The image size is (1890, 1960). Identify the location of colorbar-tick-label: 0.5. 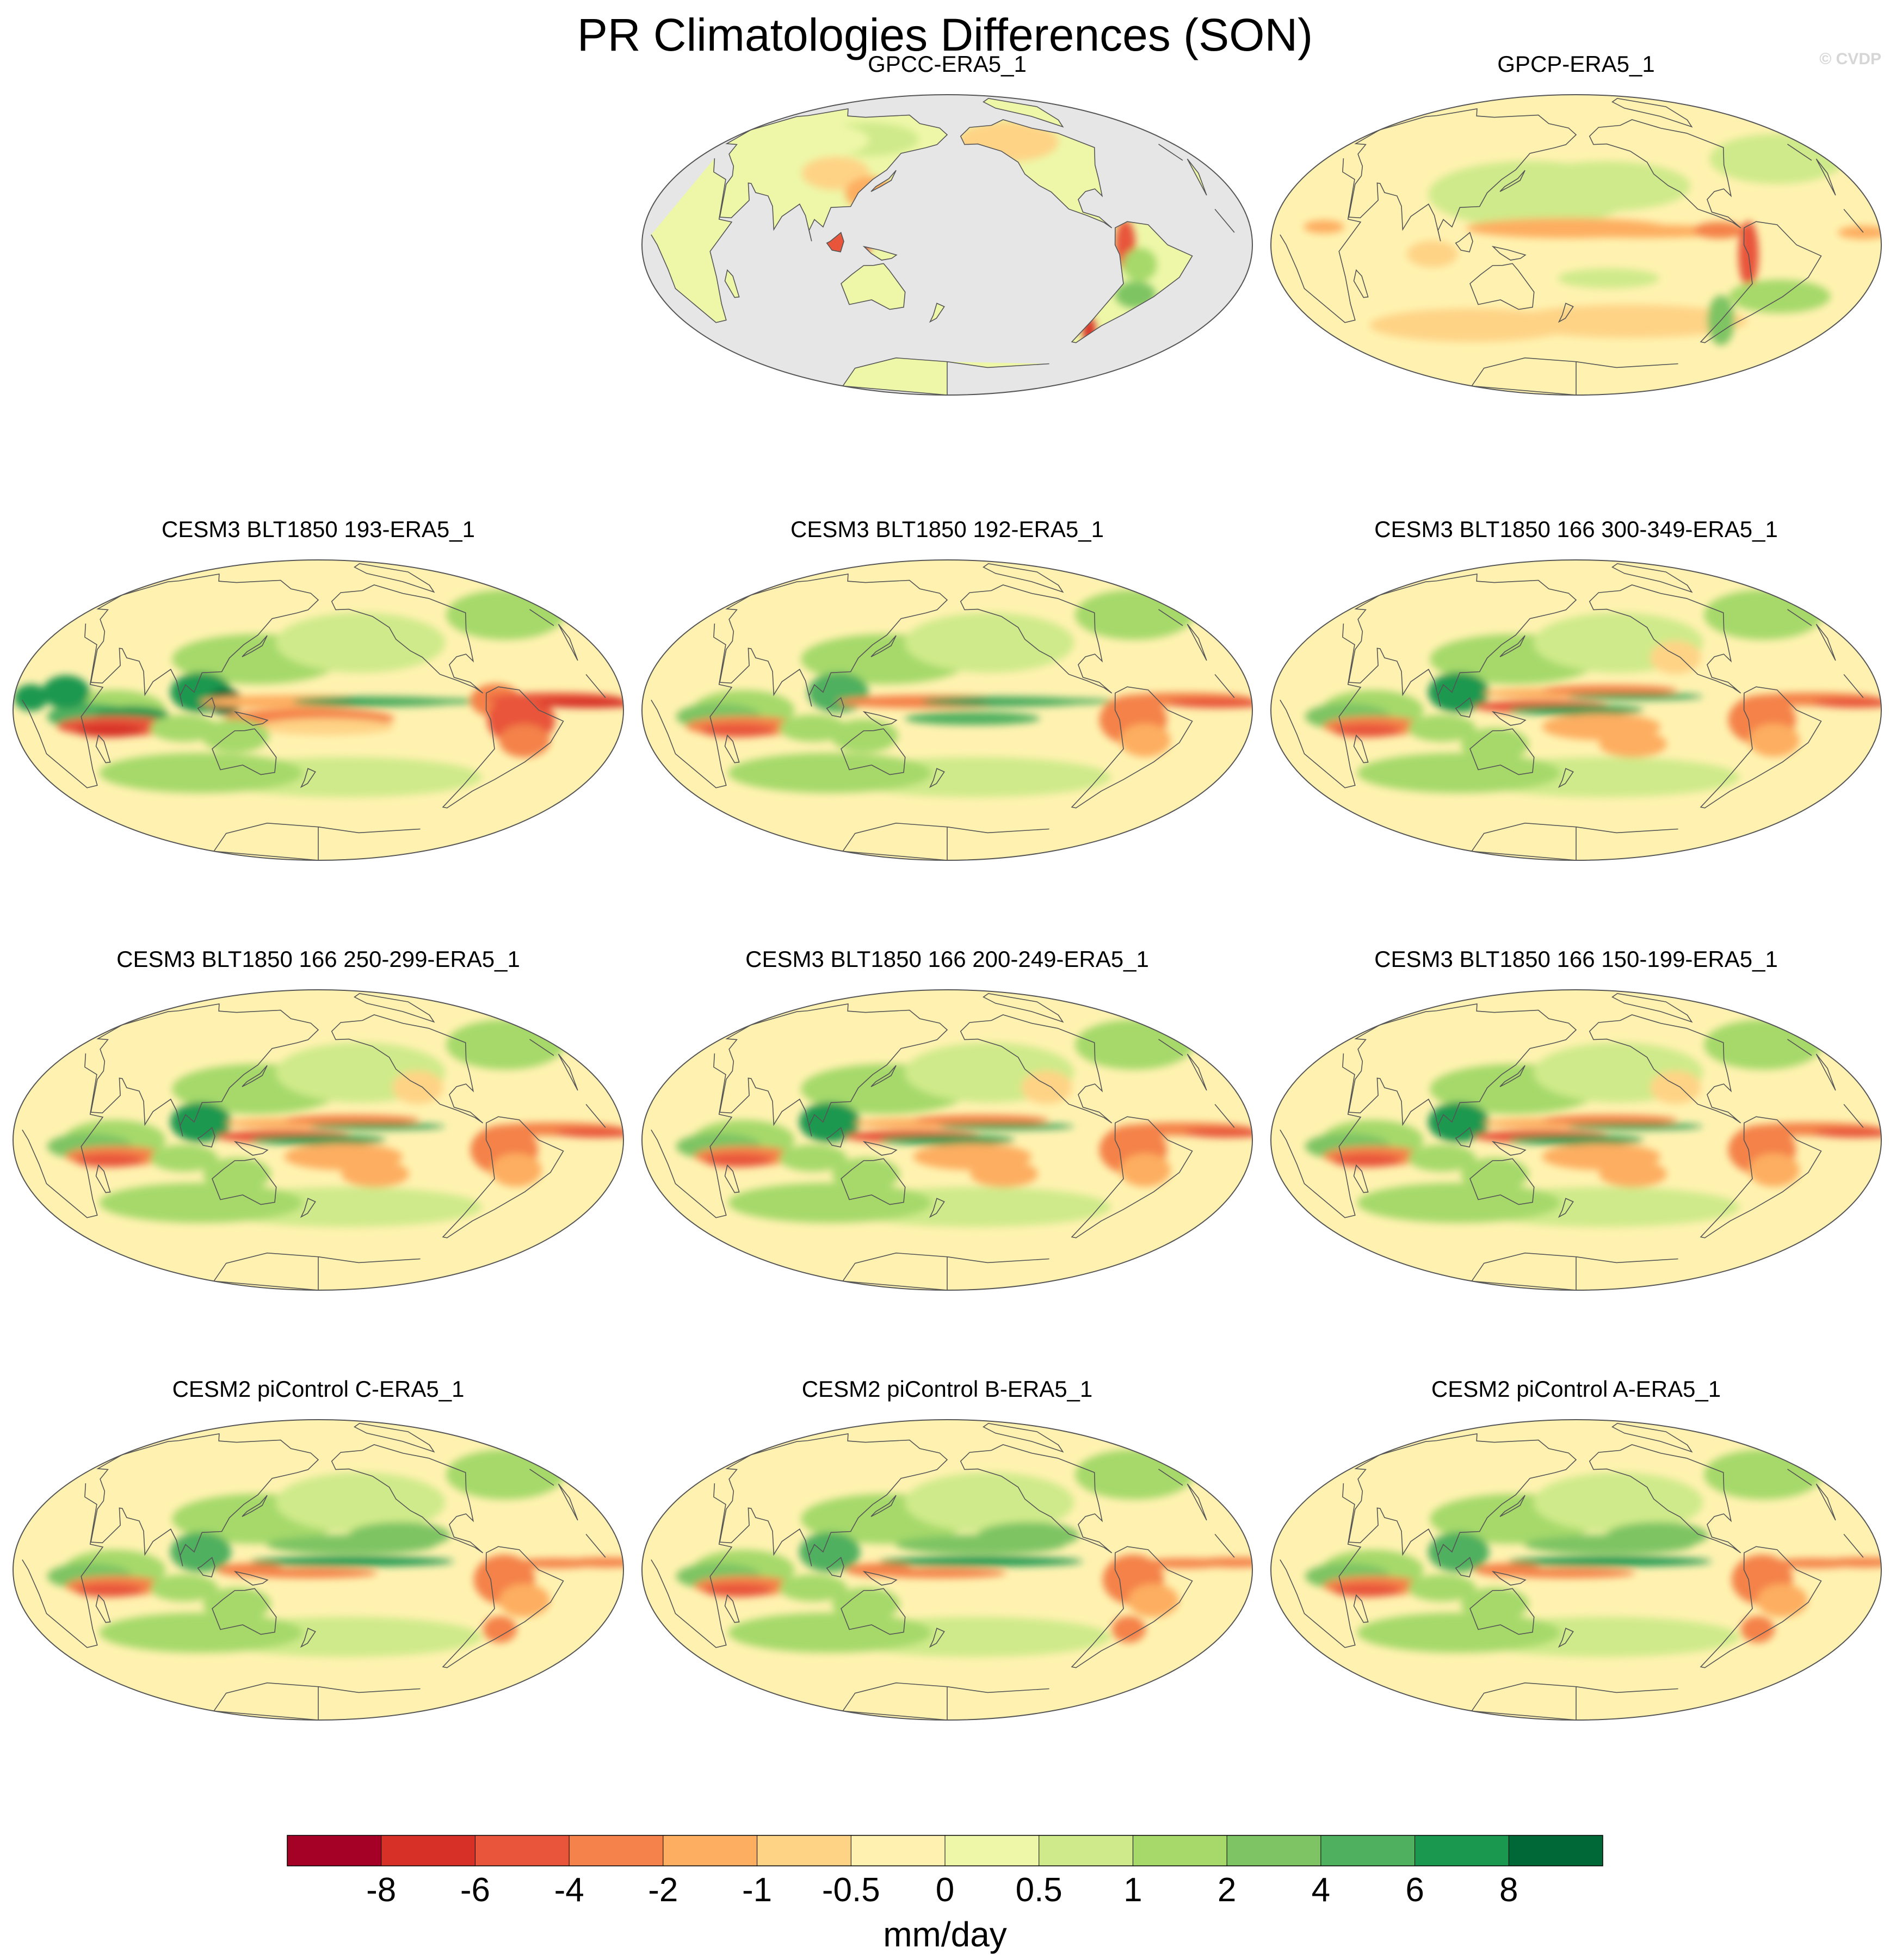
(1039, 1890).